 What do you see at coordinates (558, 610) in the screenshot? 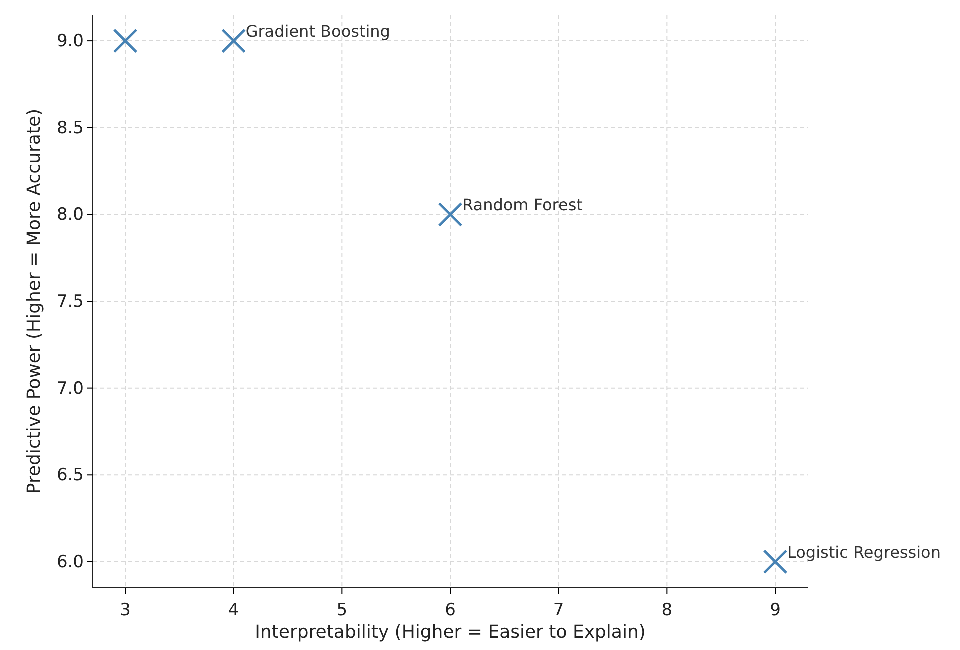
I see `x-tick-label: 7` at bounding box center [558, 610].